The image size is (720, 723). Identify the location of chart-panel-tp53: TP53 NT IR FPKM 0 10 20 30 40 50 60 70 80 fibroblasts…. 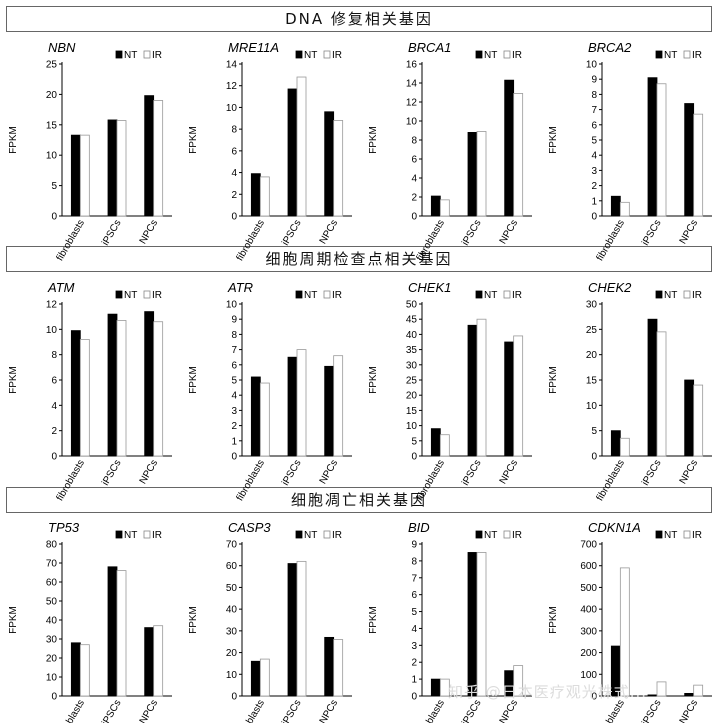
(93, 620).